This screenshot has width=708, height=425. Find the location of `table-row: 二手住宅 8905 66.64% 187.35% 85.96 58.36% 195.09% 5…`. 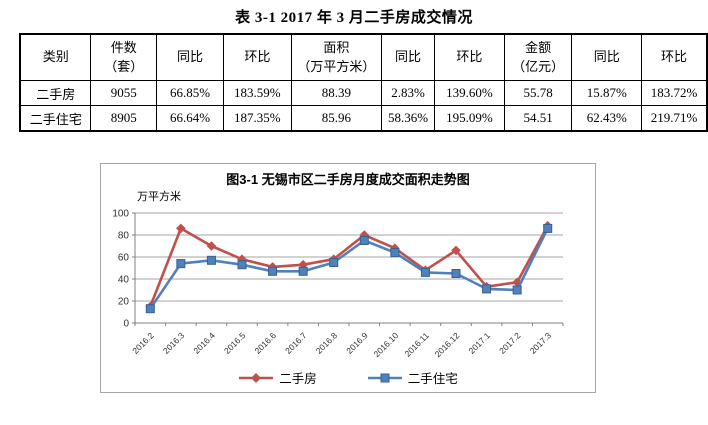

table-row: 二手住宅 8905 66.64% 187.35% 85.96 58.36% 195.09% 5… is located at coordinates (363, 118).